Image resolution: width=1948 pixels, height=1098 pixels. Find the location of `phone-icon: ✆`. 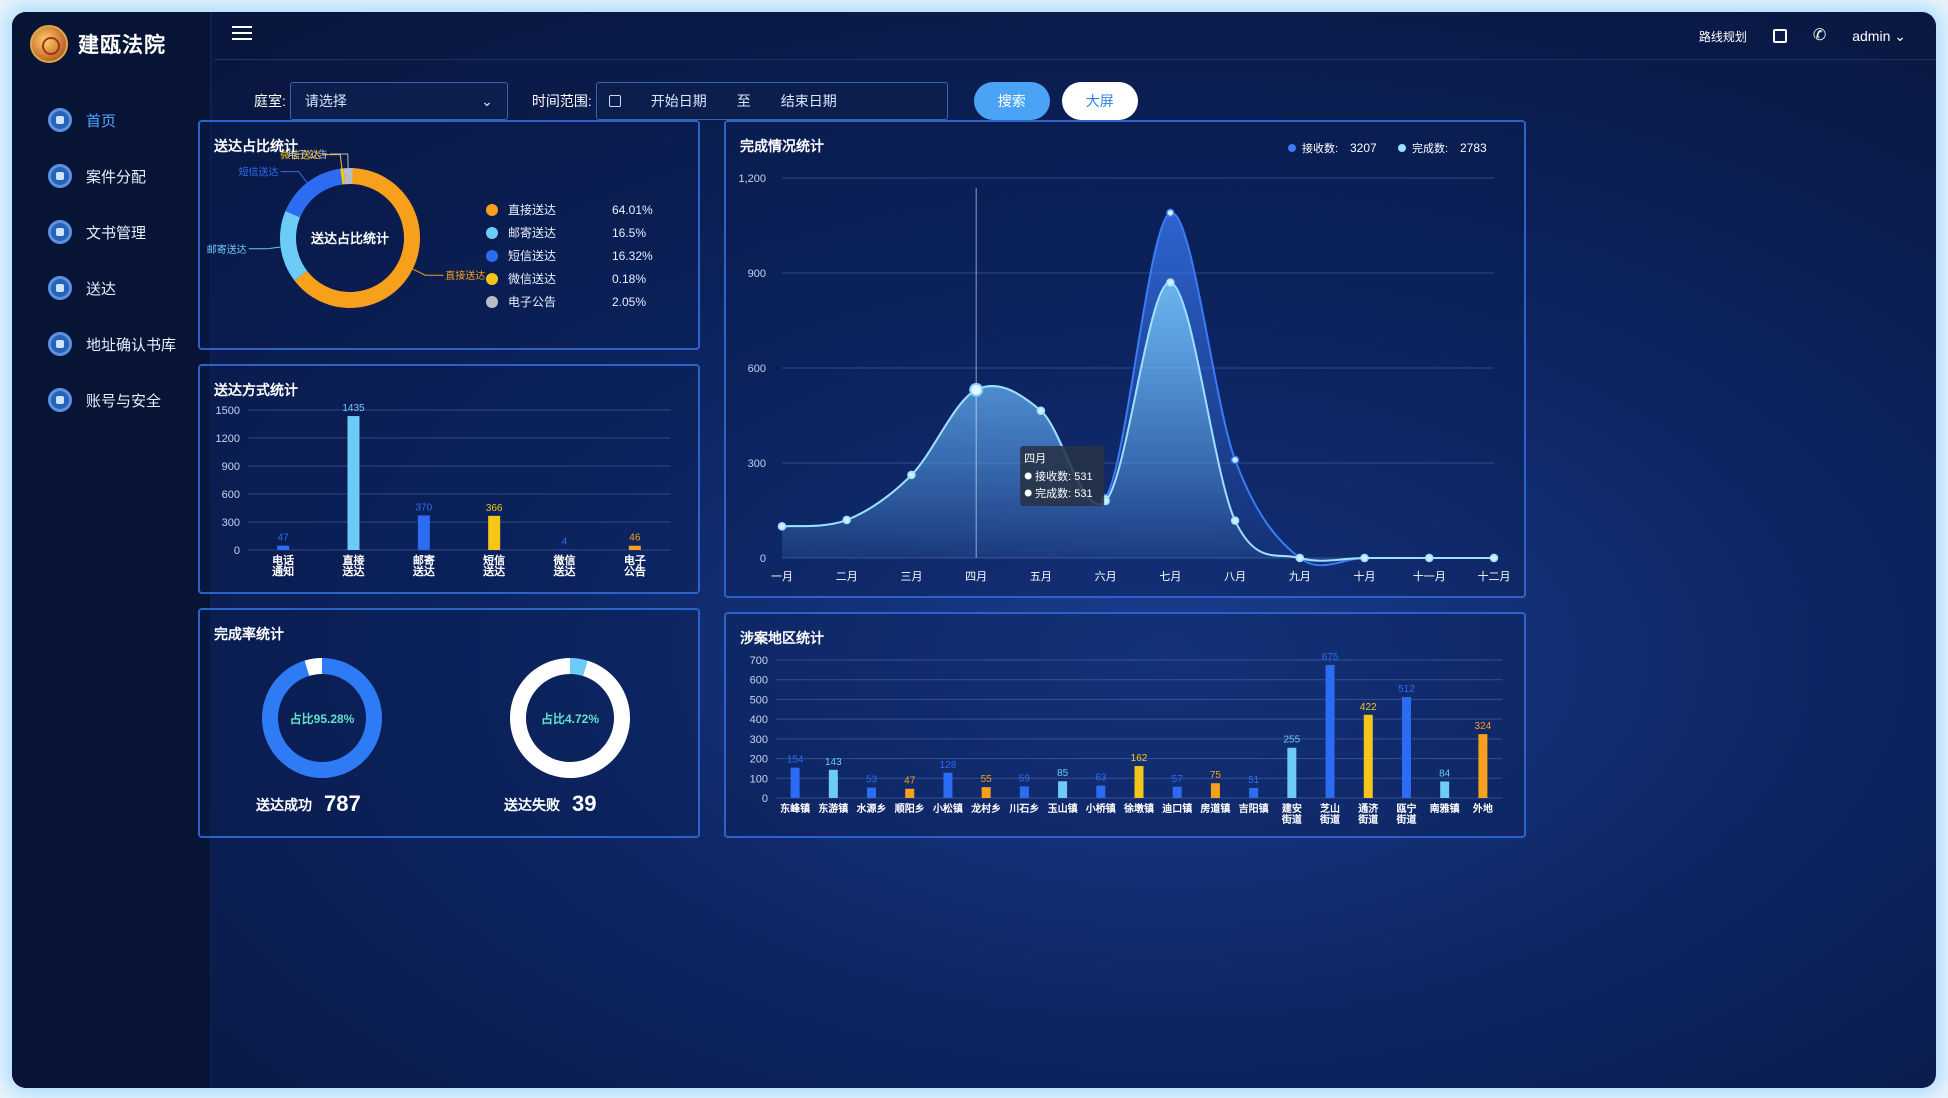

phone-icon: ✆ is located at coordinates (1819, 35).